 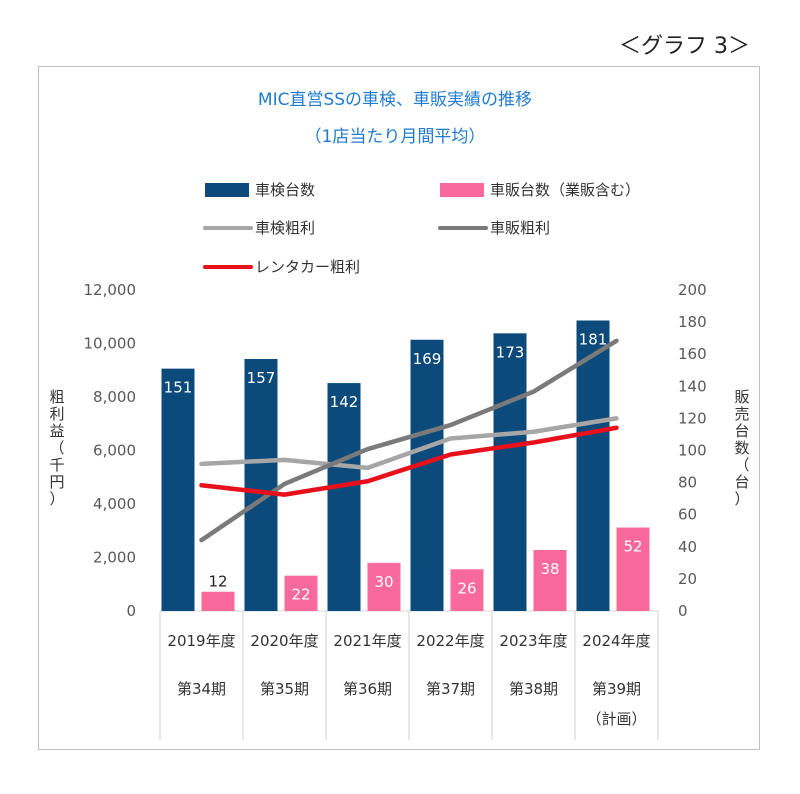 I want to click on lines, so click(x=409, y=440).